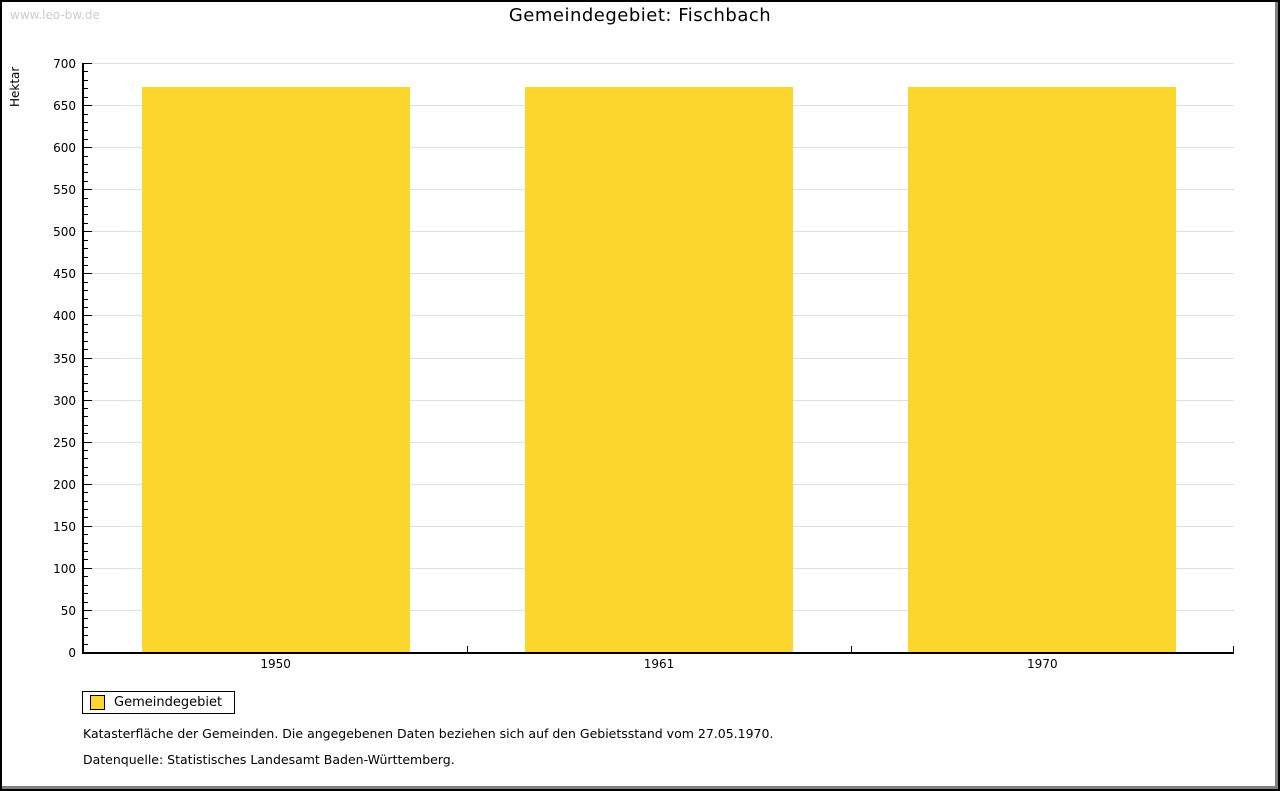  What do you see at coordinates (64, 274) in the screenshot?
I see `y-tick-label-450: 450` at bounding box center [64, 274].